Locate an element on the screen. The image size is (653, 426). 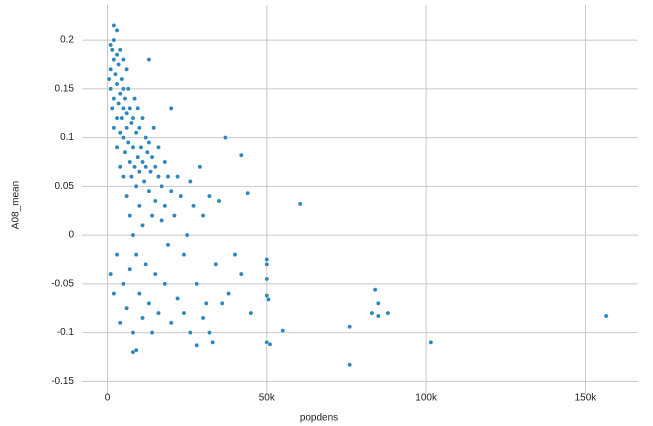
x-tick-label: 100k is located at coordinates (426, 398).